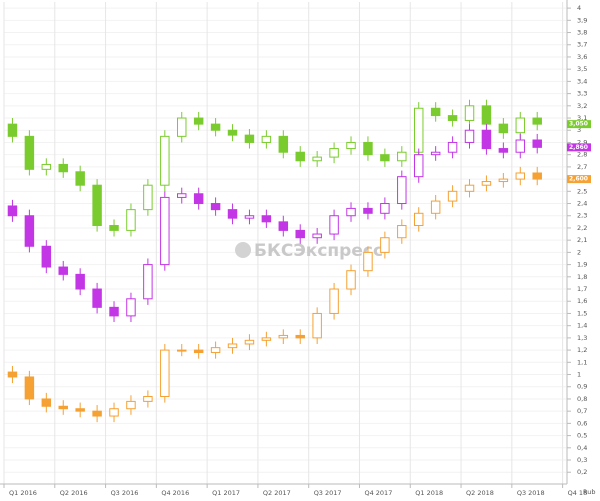 The height and width of the screenshot is (501, 600). What do you see at coordinates (582, 338) in the screenshot?
I see `y-tick-label: 1,3` at bounding box center [582, 338].